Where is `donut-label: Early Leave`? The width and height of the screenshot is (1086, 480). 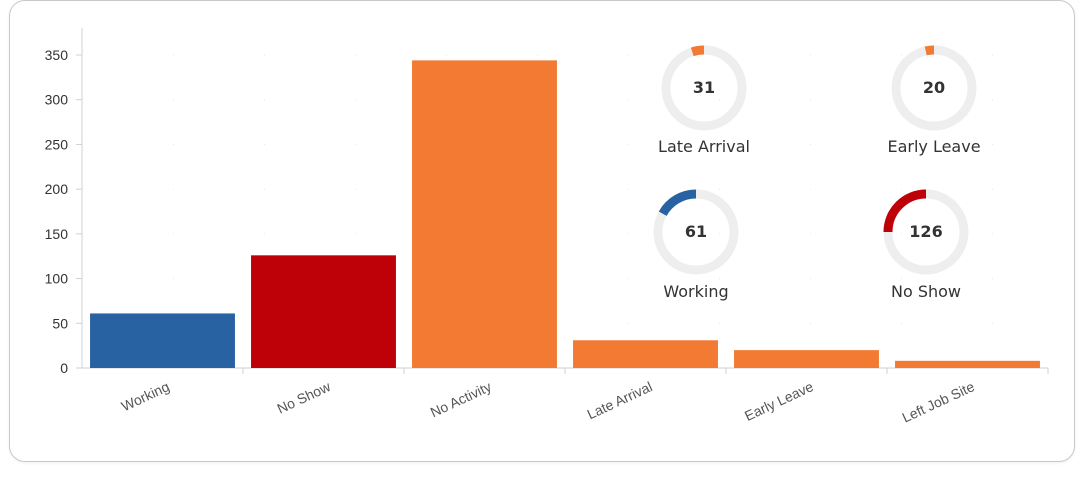
donut-label: Early Leave is located at coordinates (934, 146).